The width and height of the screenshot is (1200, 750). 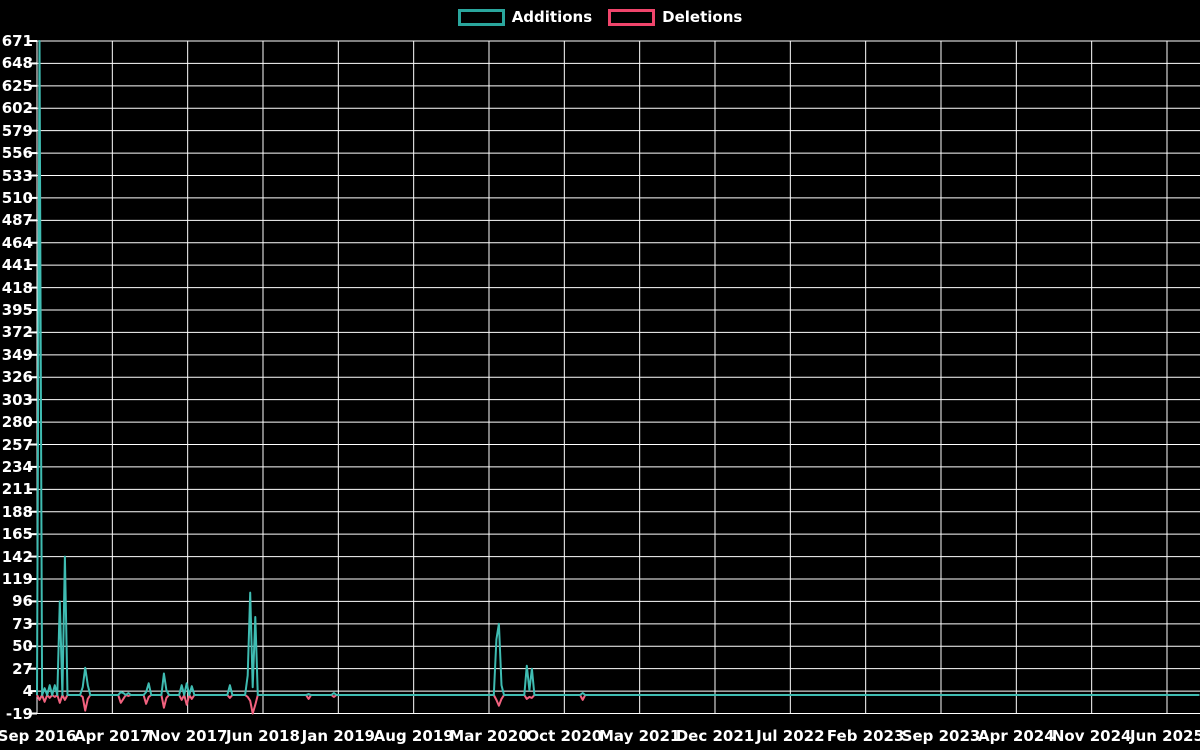 What do you see at coordinates (17, 579) in the screenshot?
I see `y-axis-label: 119` at bounding box center [17, 579].